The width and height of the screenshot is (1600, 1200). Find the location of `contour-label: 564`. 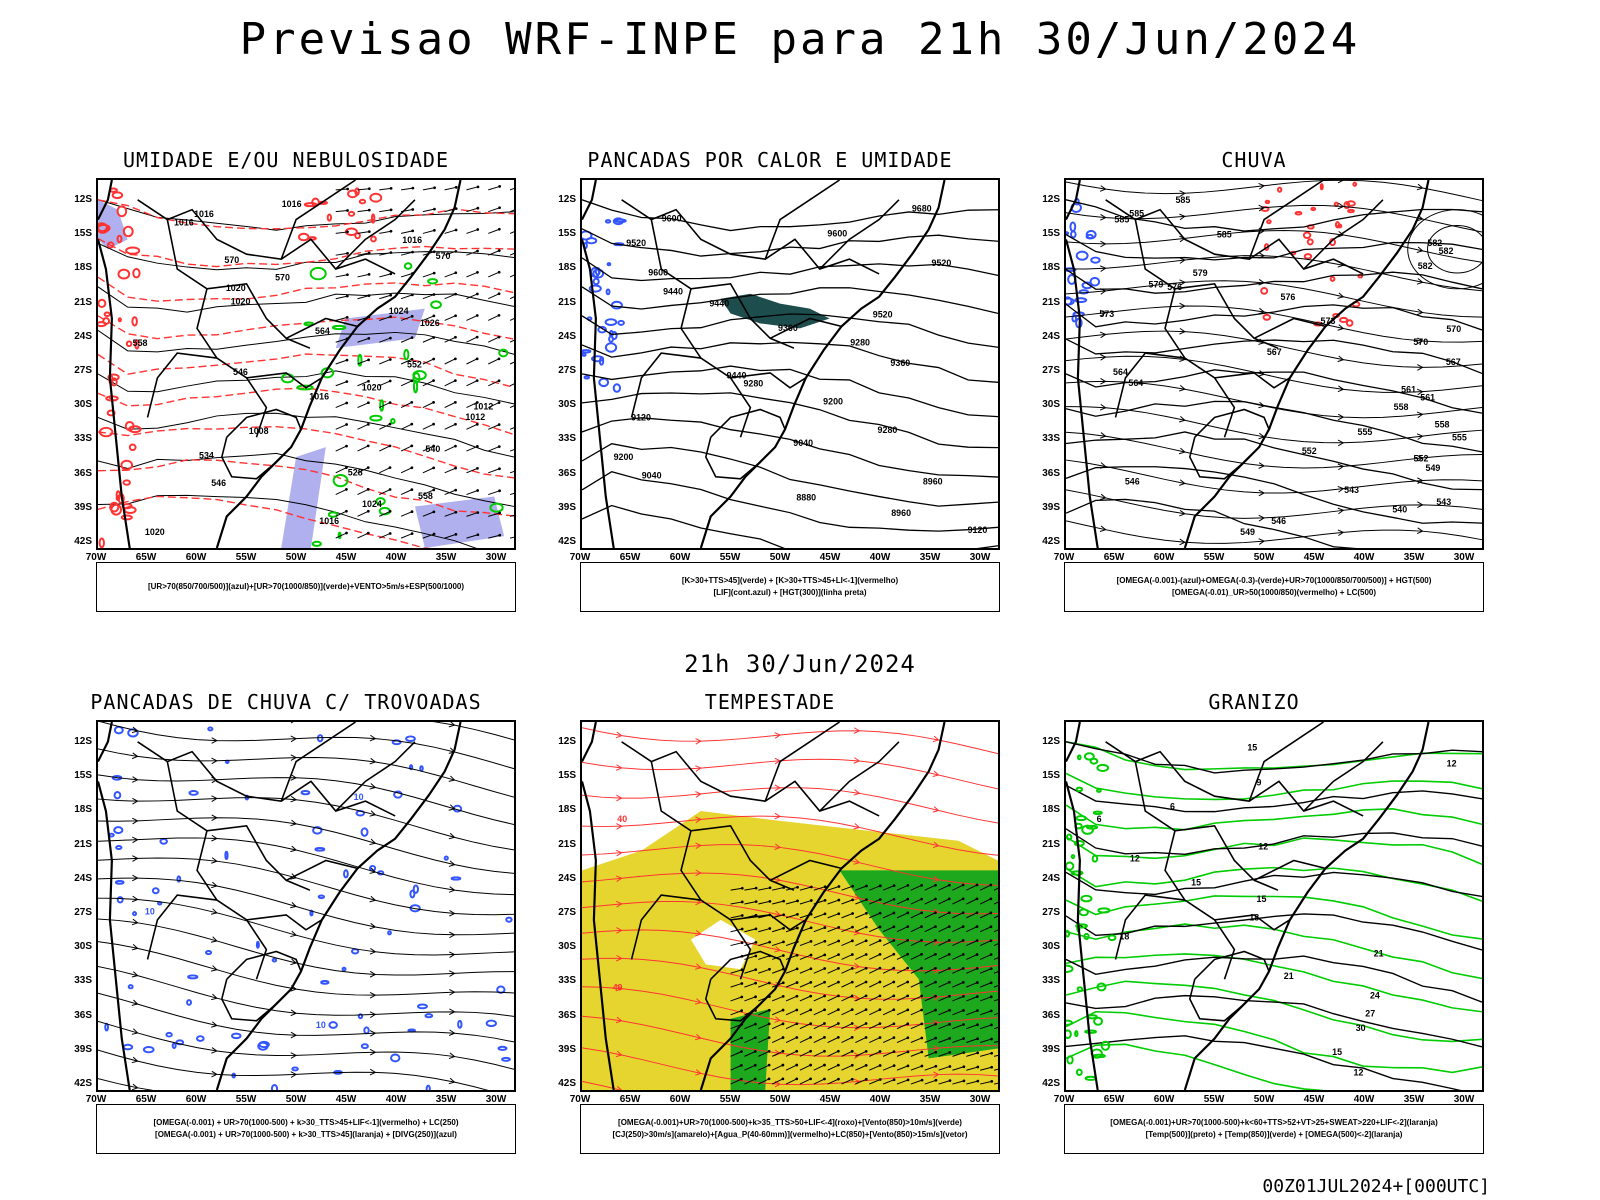

contour-label: 564 is located at coordinates (1120, 372).